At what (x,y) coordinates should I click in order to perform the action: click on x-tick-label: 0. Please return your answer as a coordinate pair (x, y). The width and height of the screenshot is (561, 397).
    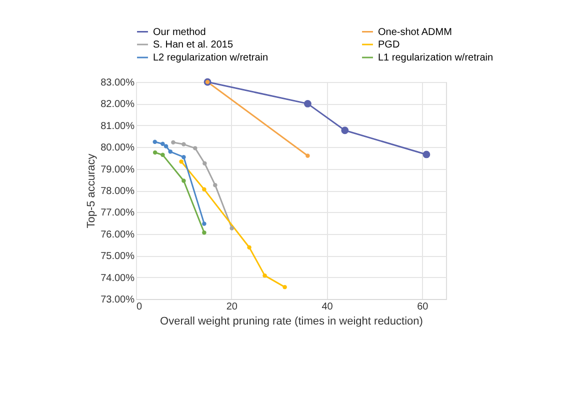
    Looking at the image, I should click on (139, 307).